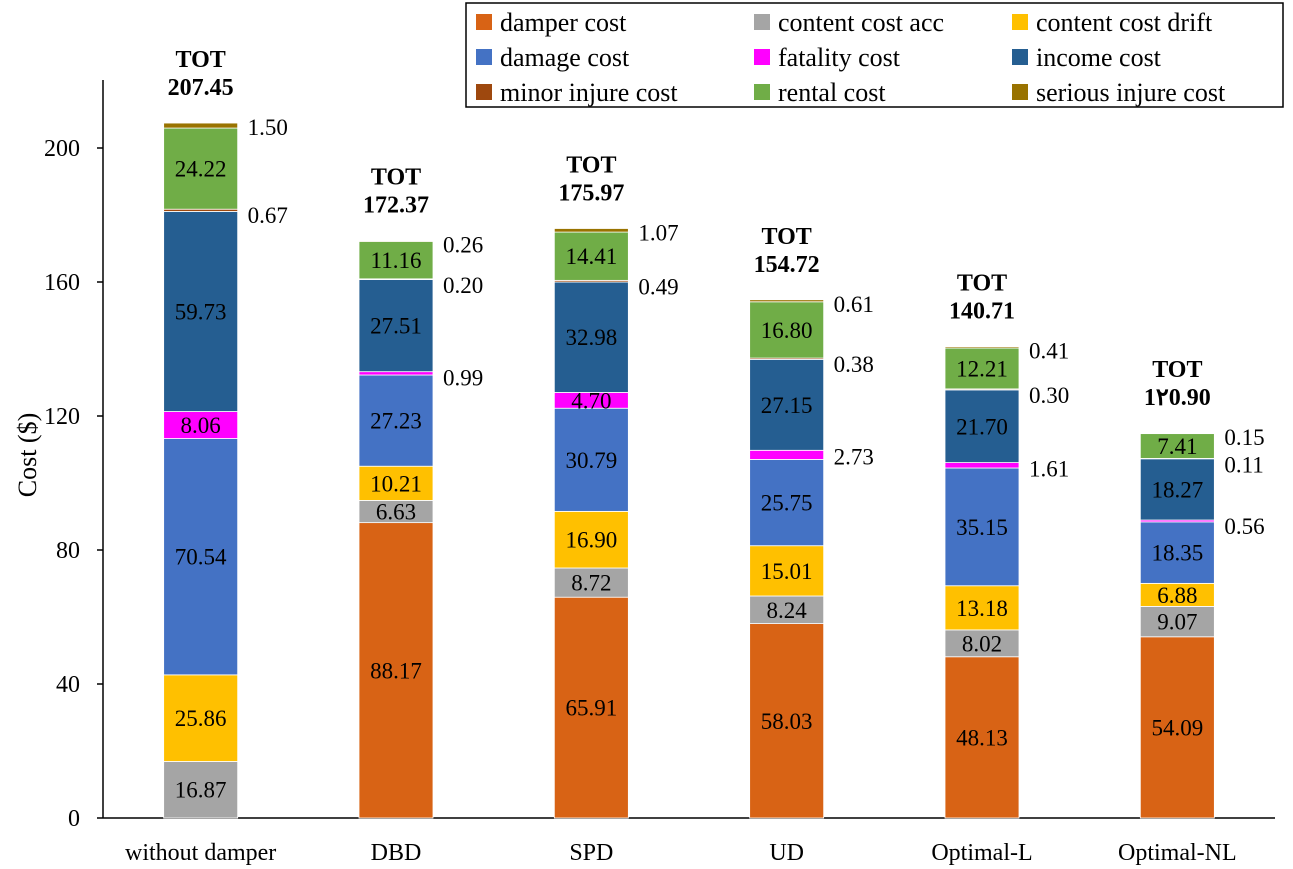 The width and height of the screenshot is (1293, 869). I want to click on data-label: 30.79, so click(591, 460).